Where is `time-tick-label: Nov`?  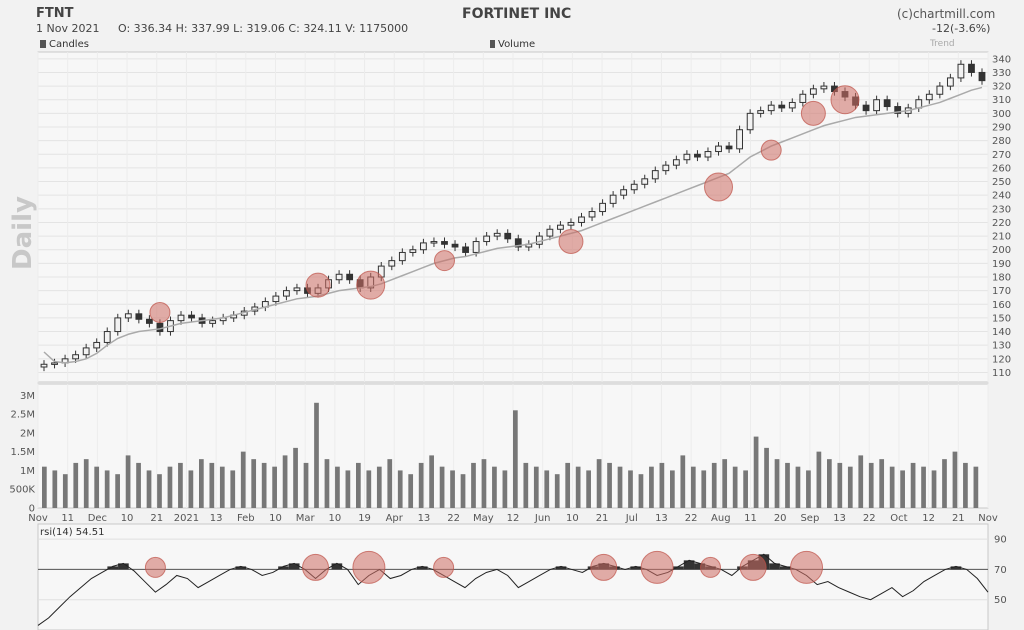
time-tick-label: Nov is located at coordinates (38, 518).